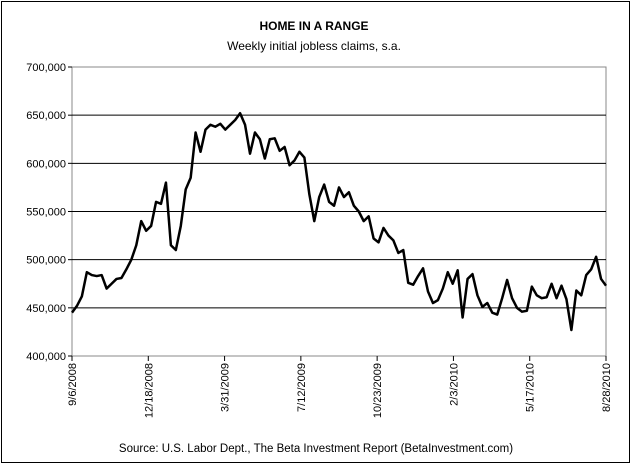 The width and height of the screenshot is (633, 466). Describe the element at coordinates (314, 46) in the screenshot. I see `chart-subtitle: Weekly initial jobless claims, s.a.` at that location.